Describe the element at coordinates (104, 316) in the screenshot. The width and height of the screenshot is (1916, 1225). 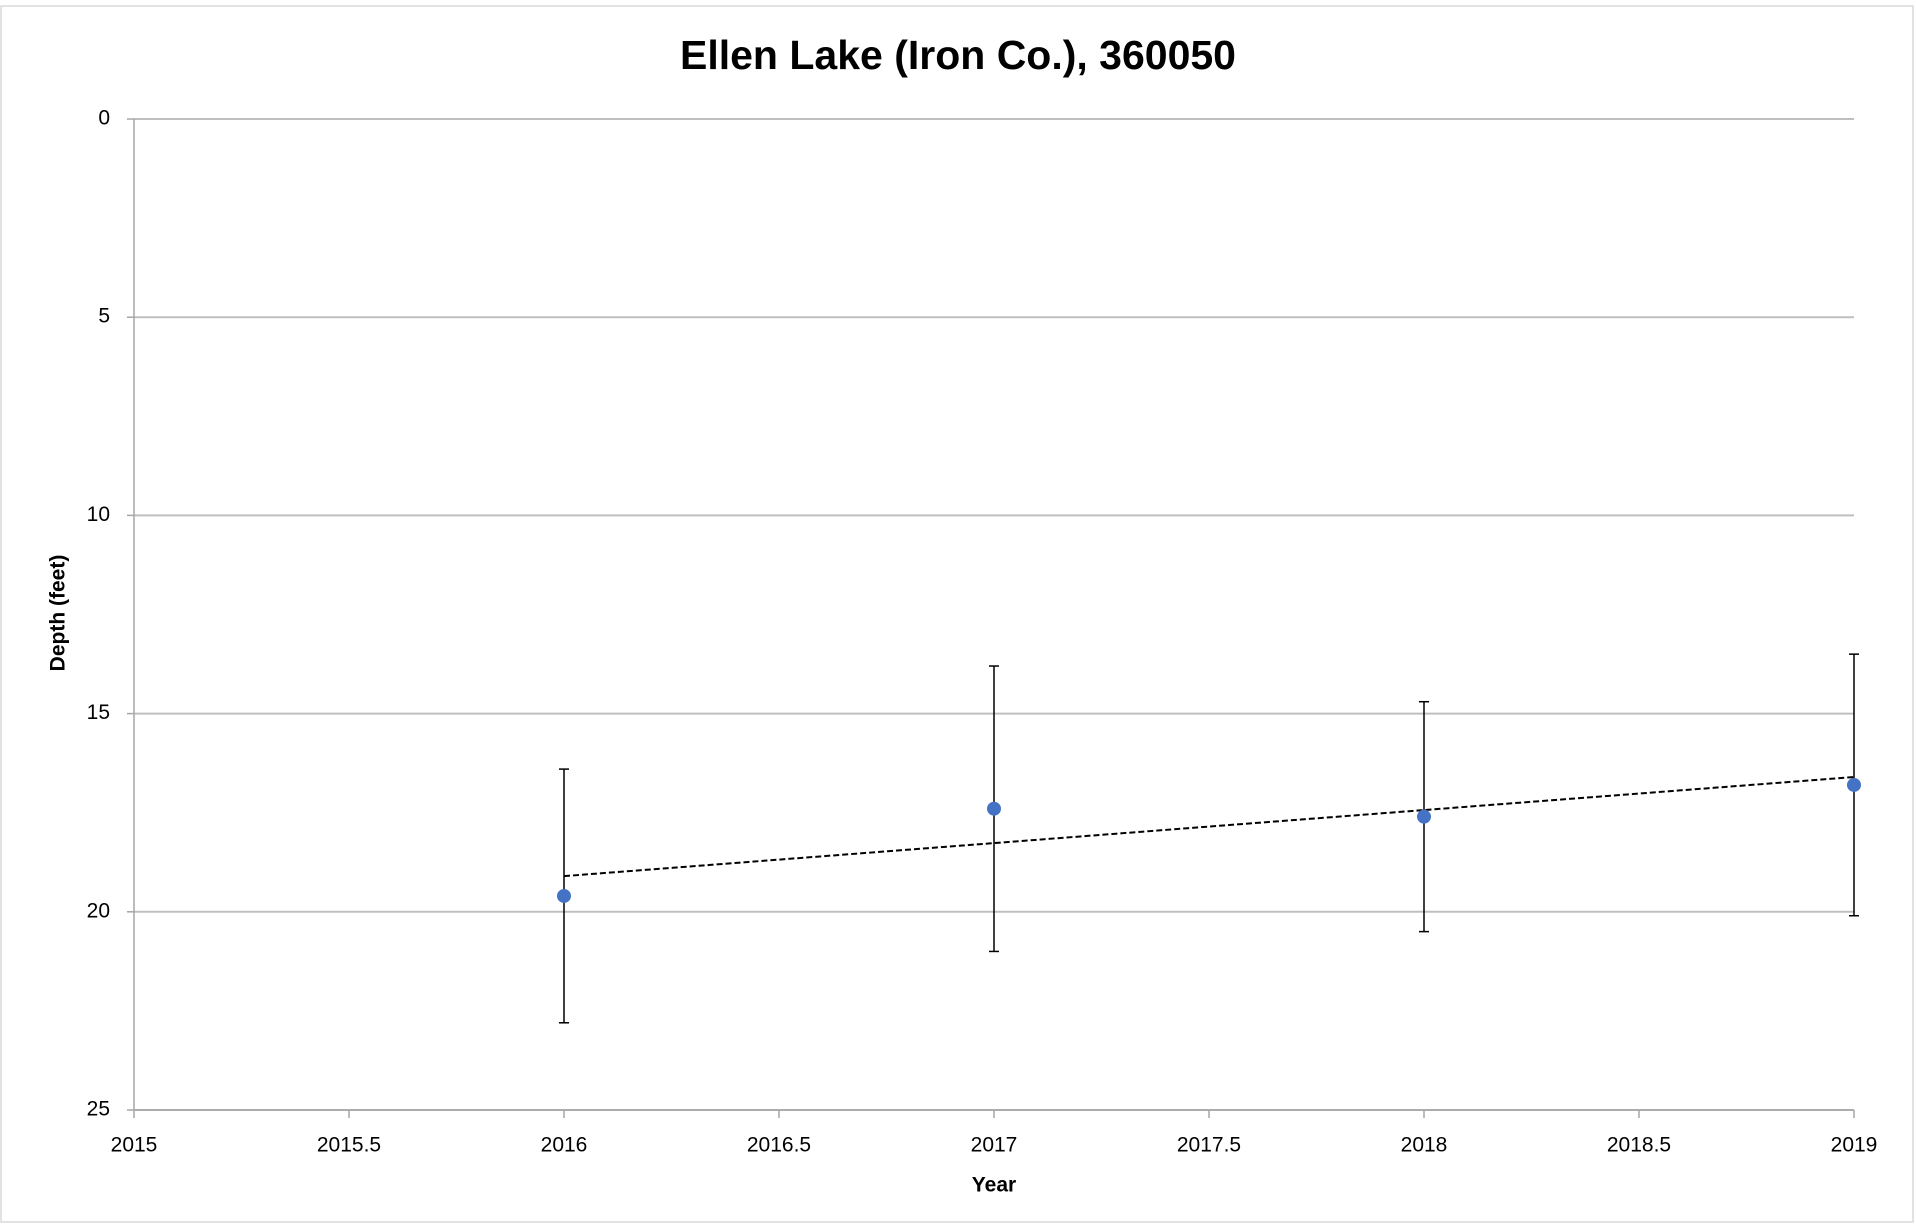
I see `y-tick-label: 5` at that location.